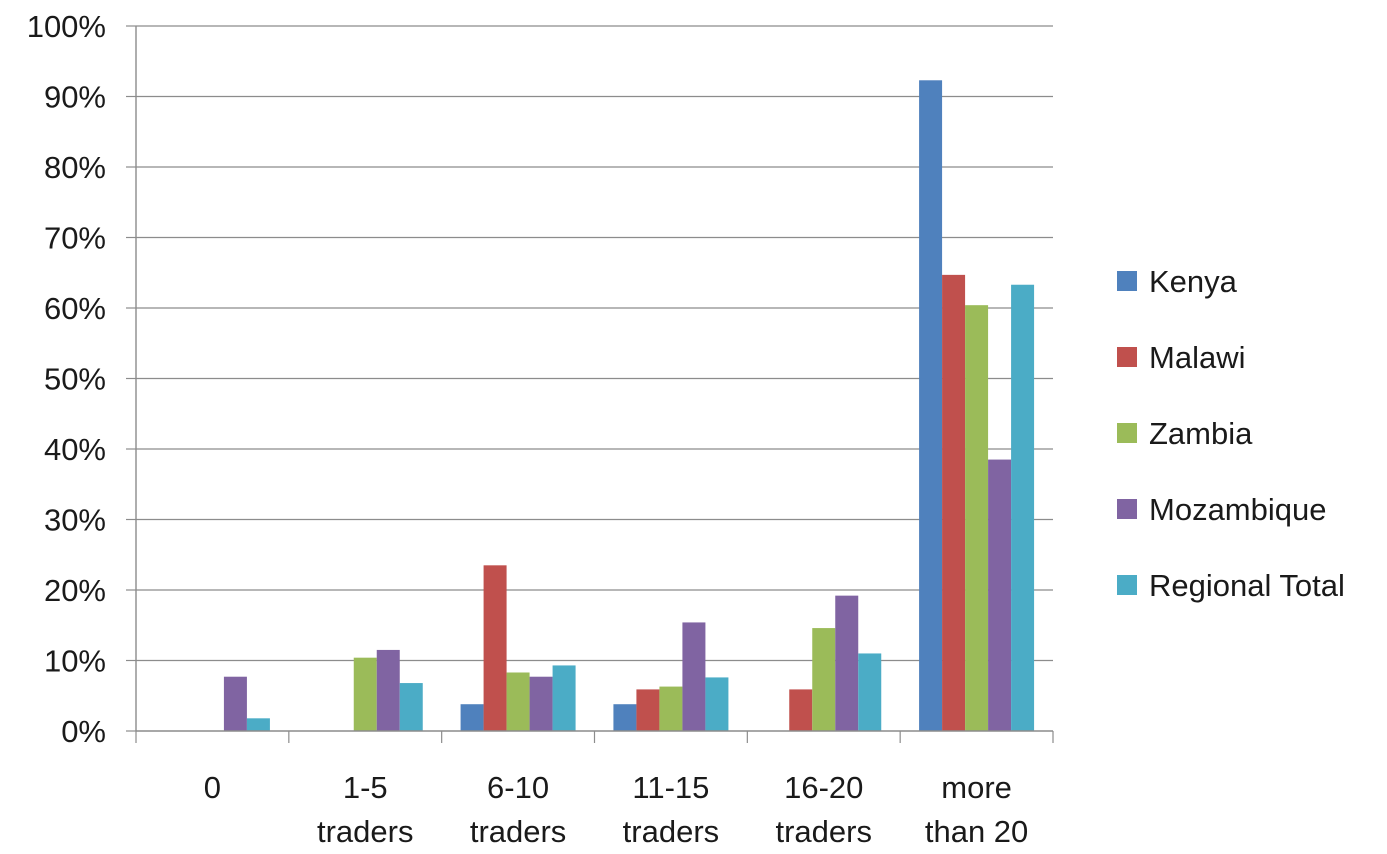 Image resolution: width=1387 pixels, height=854 pixels. Describe the element at coordinates (1247, 585) in the screenshot. I see `legend-label: Regional Total` at that location.